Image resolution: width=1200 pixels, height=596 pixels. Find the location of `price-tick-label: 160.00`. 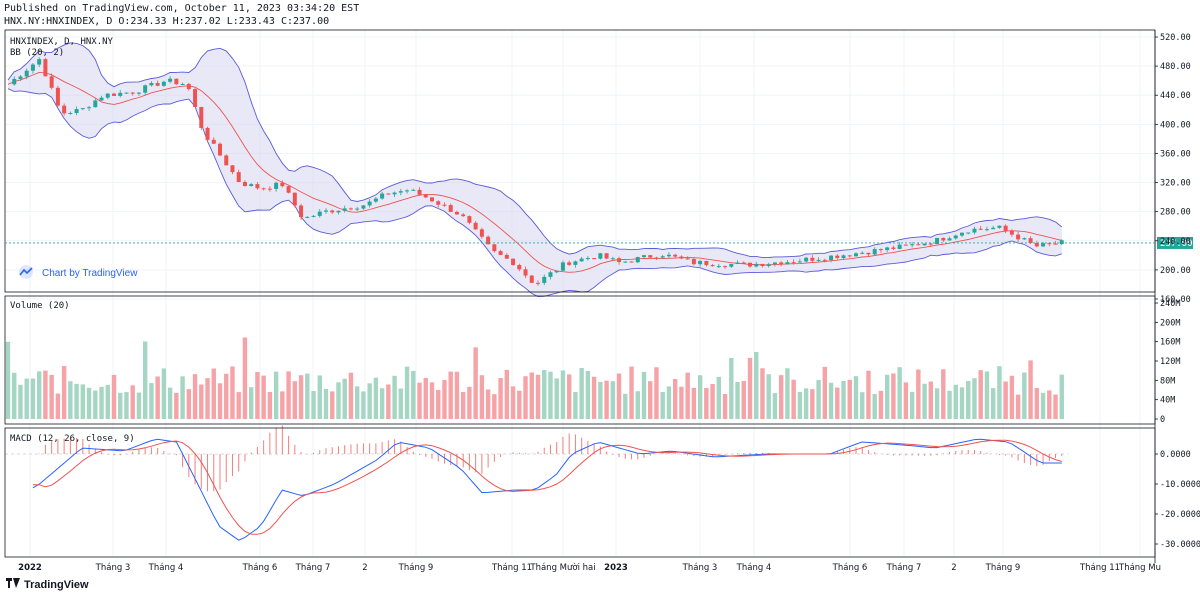

price-tick-label: 160.00 is located at coordinates (1175, 300).